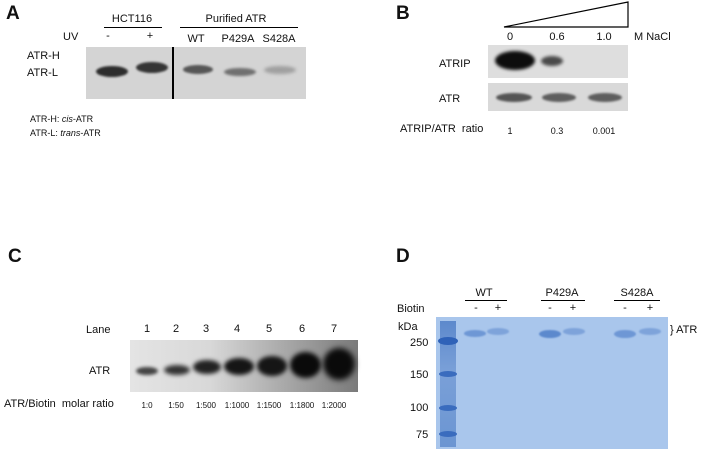  Describe the element at coordinates (442, 129) in the screenshot. I see `atrip-atr-ratio-label: ATRIP/ATR ratio` at that location.